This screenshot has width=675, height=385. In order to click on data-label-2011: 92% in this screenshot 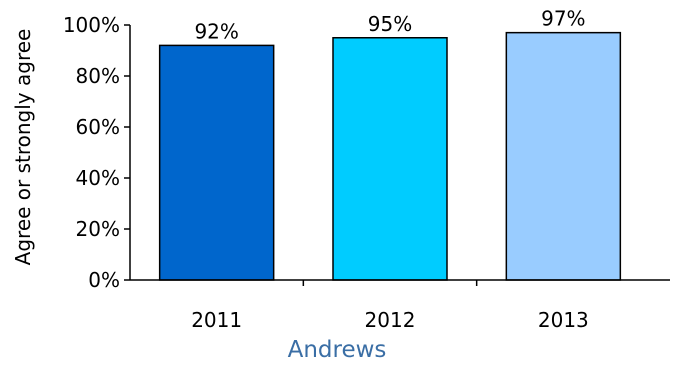, I will do `click(216, 31)`.